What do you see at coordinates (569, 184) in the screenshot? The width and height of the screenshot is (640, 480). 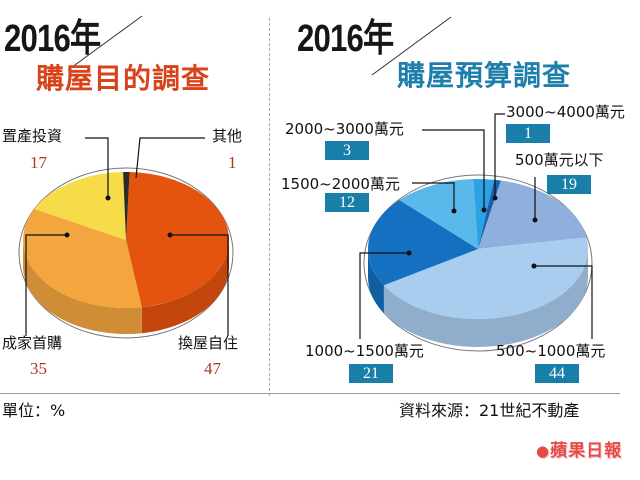 I see `value-under-500: 19` at bounding box center [569, 184].